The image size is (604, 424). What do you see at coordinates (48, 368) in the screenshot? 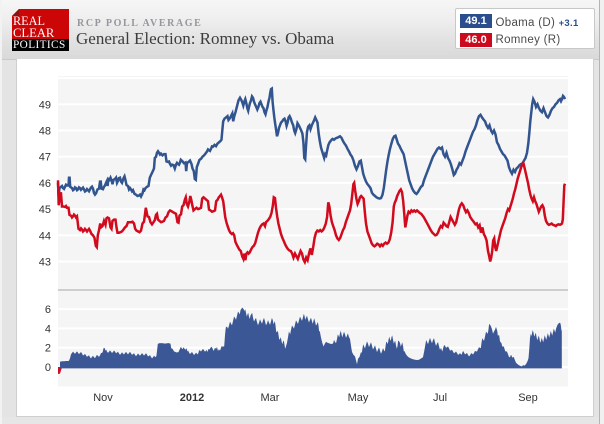
I see `svg-text: 0` at bounding box center [48, 368].